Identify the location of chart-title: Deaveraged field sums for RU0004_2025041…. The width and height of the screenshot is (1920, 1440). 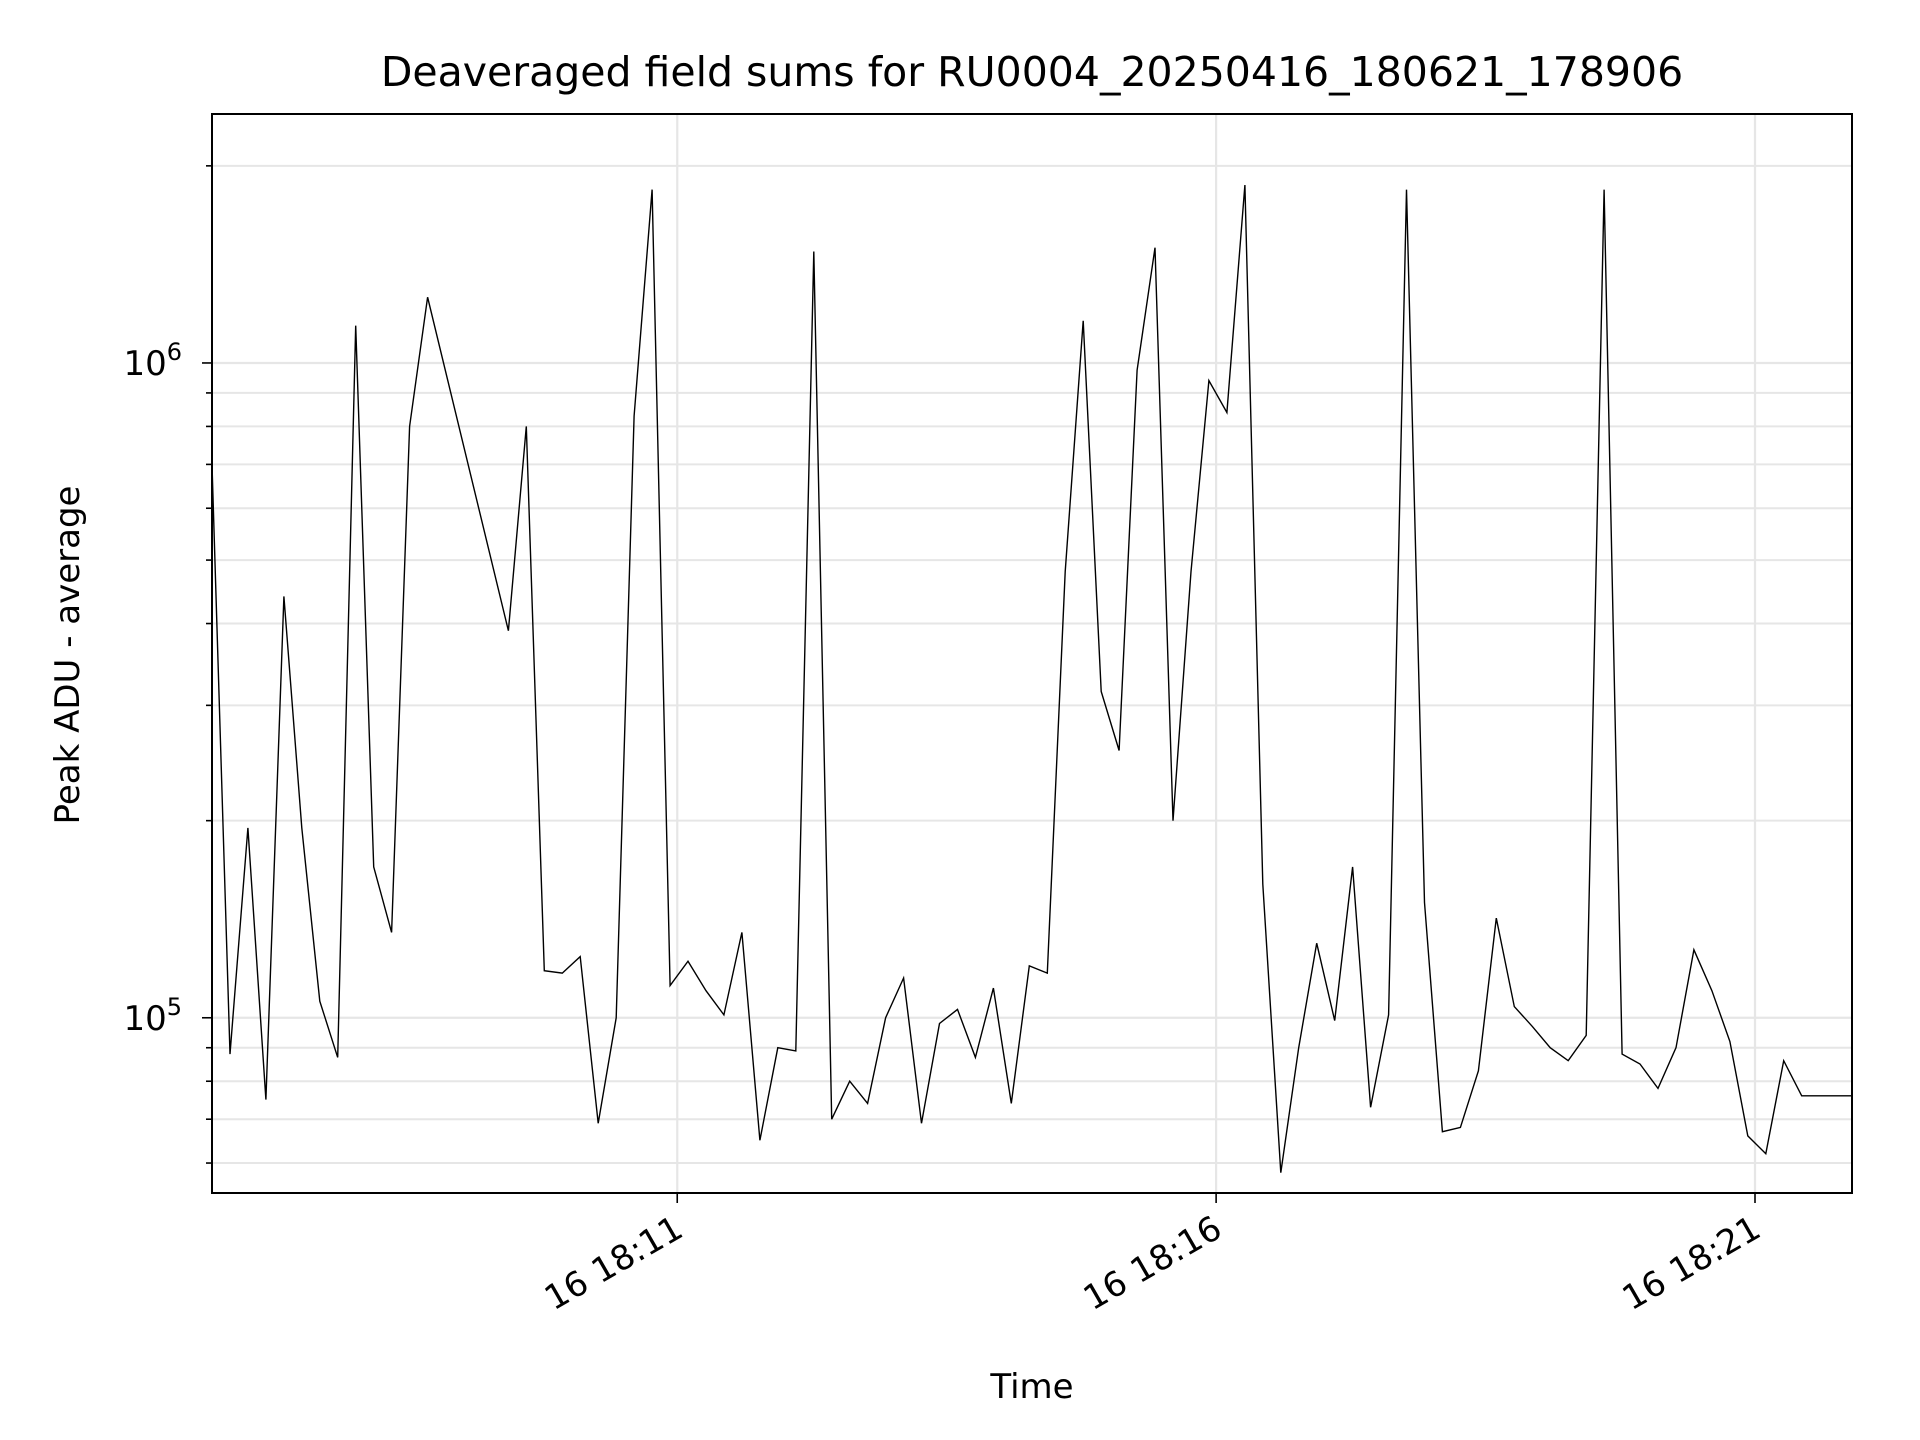
(1032, 72).